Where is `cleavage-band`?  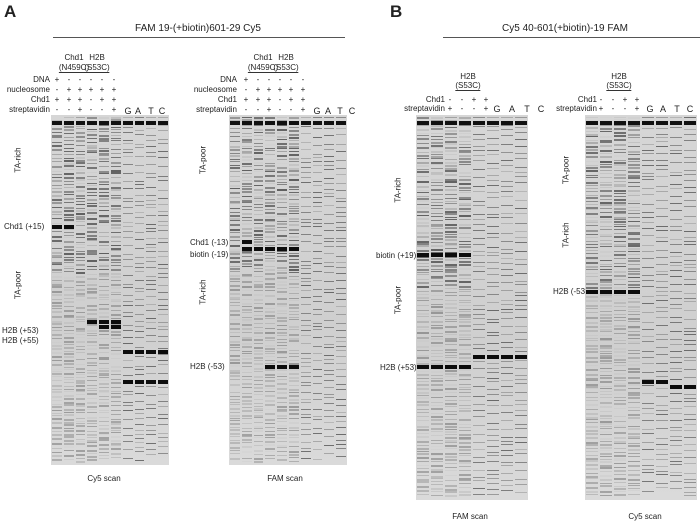
cleavage-band is located at coordinates (451, 255).